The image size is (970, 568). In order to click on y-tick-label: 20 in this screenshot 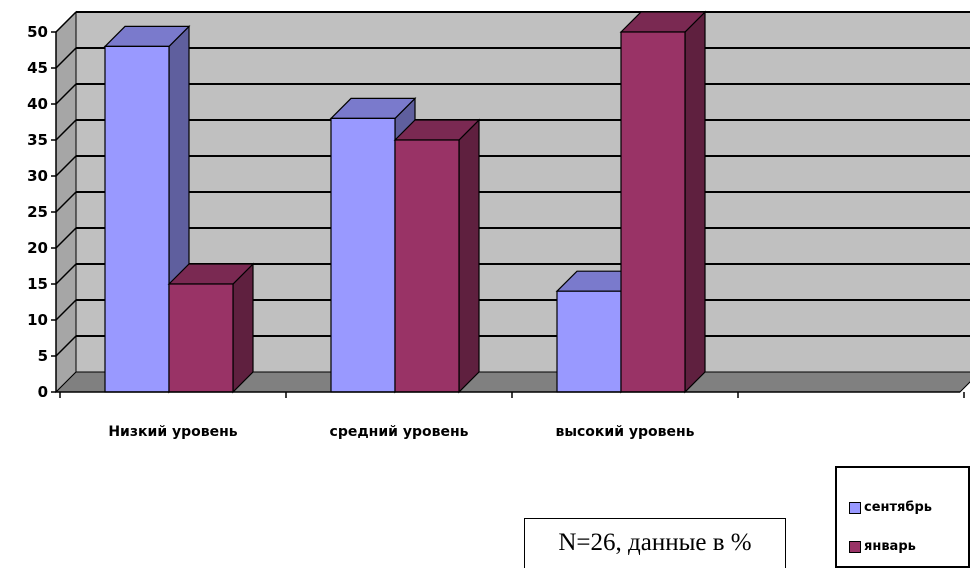, I will do `click(37, 248)`.